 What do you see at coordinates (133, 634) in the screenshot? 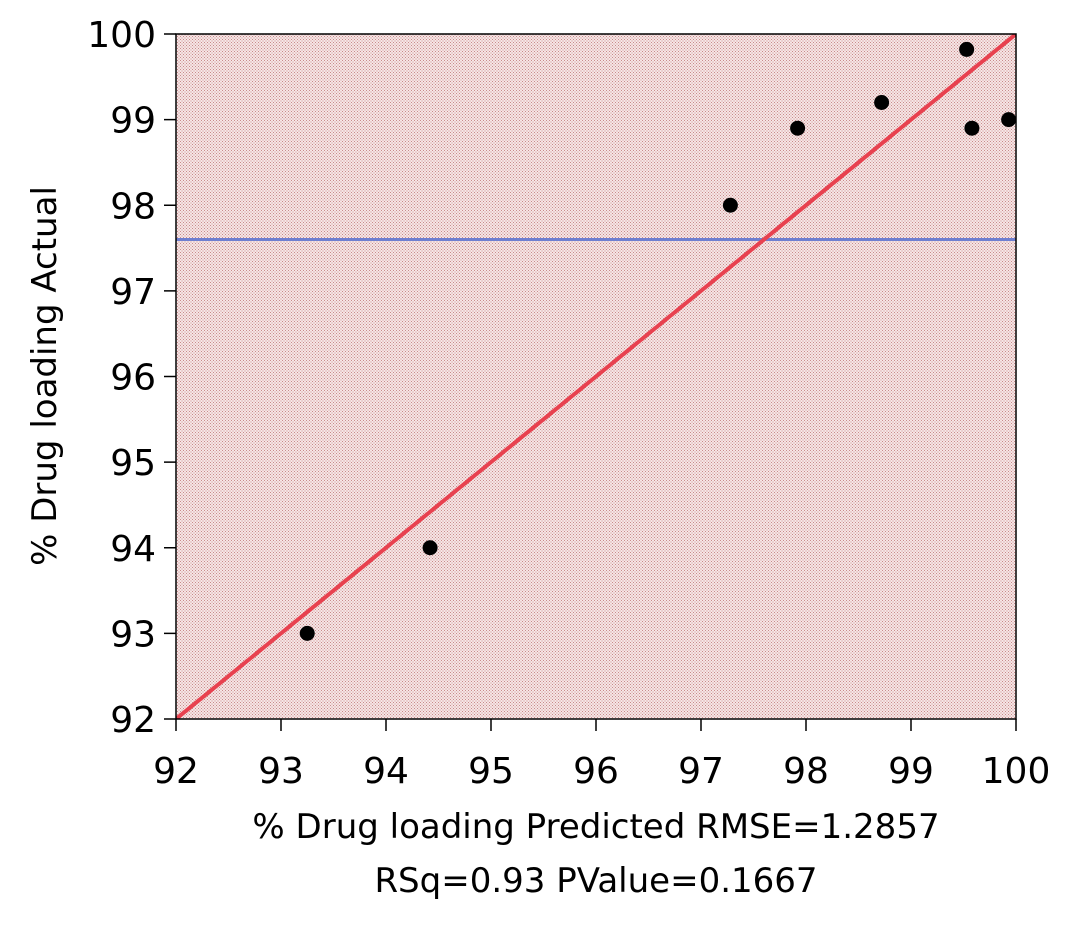
I see `y-tick-label: 93` at bounding box center [133, 634].